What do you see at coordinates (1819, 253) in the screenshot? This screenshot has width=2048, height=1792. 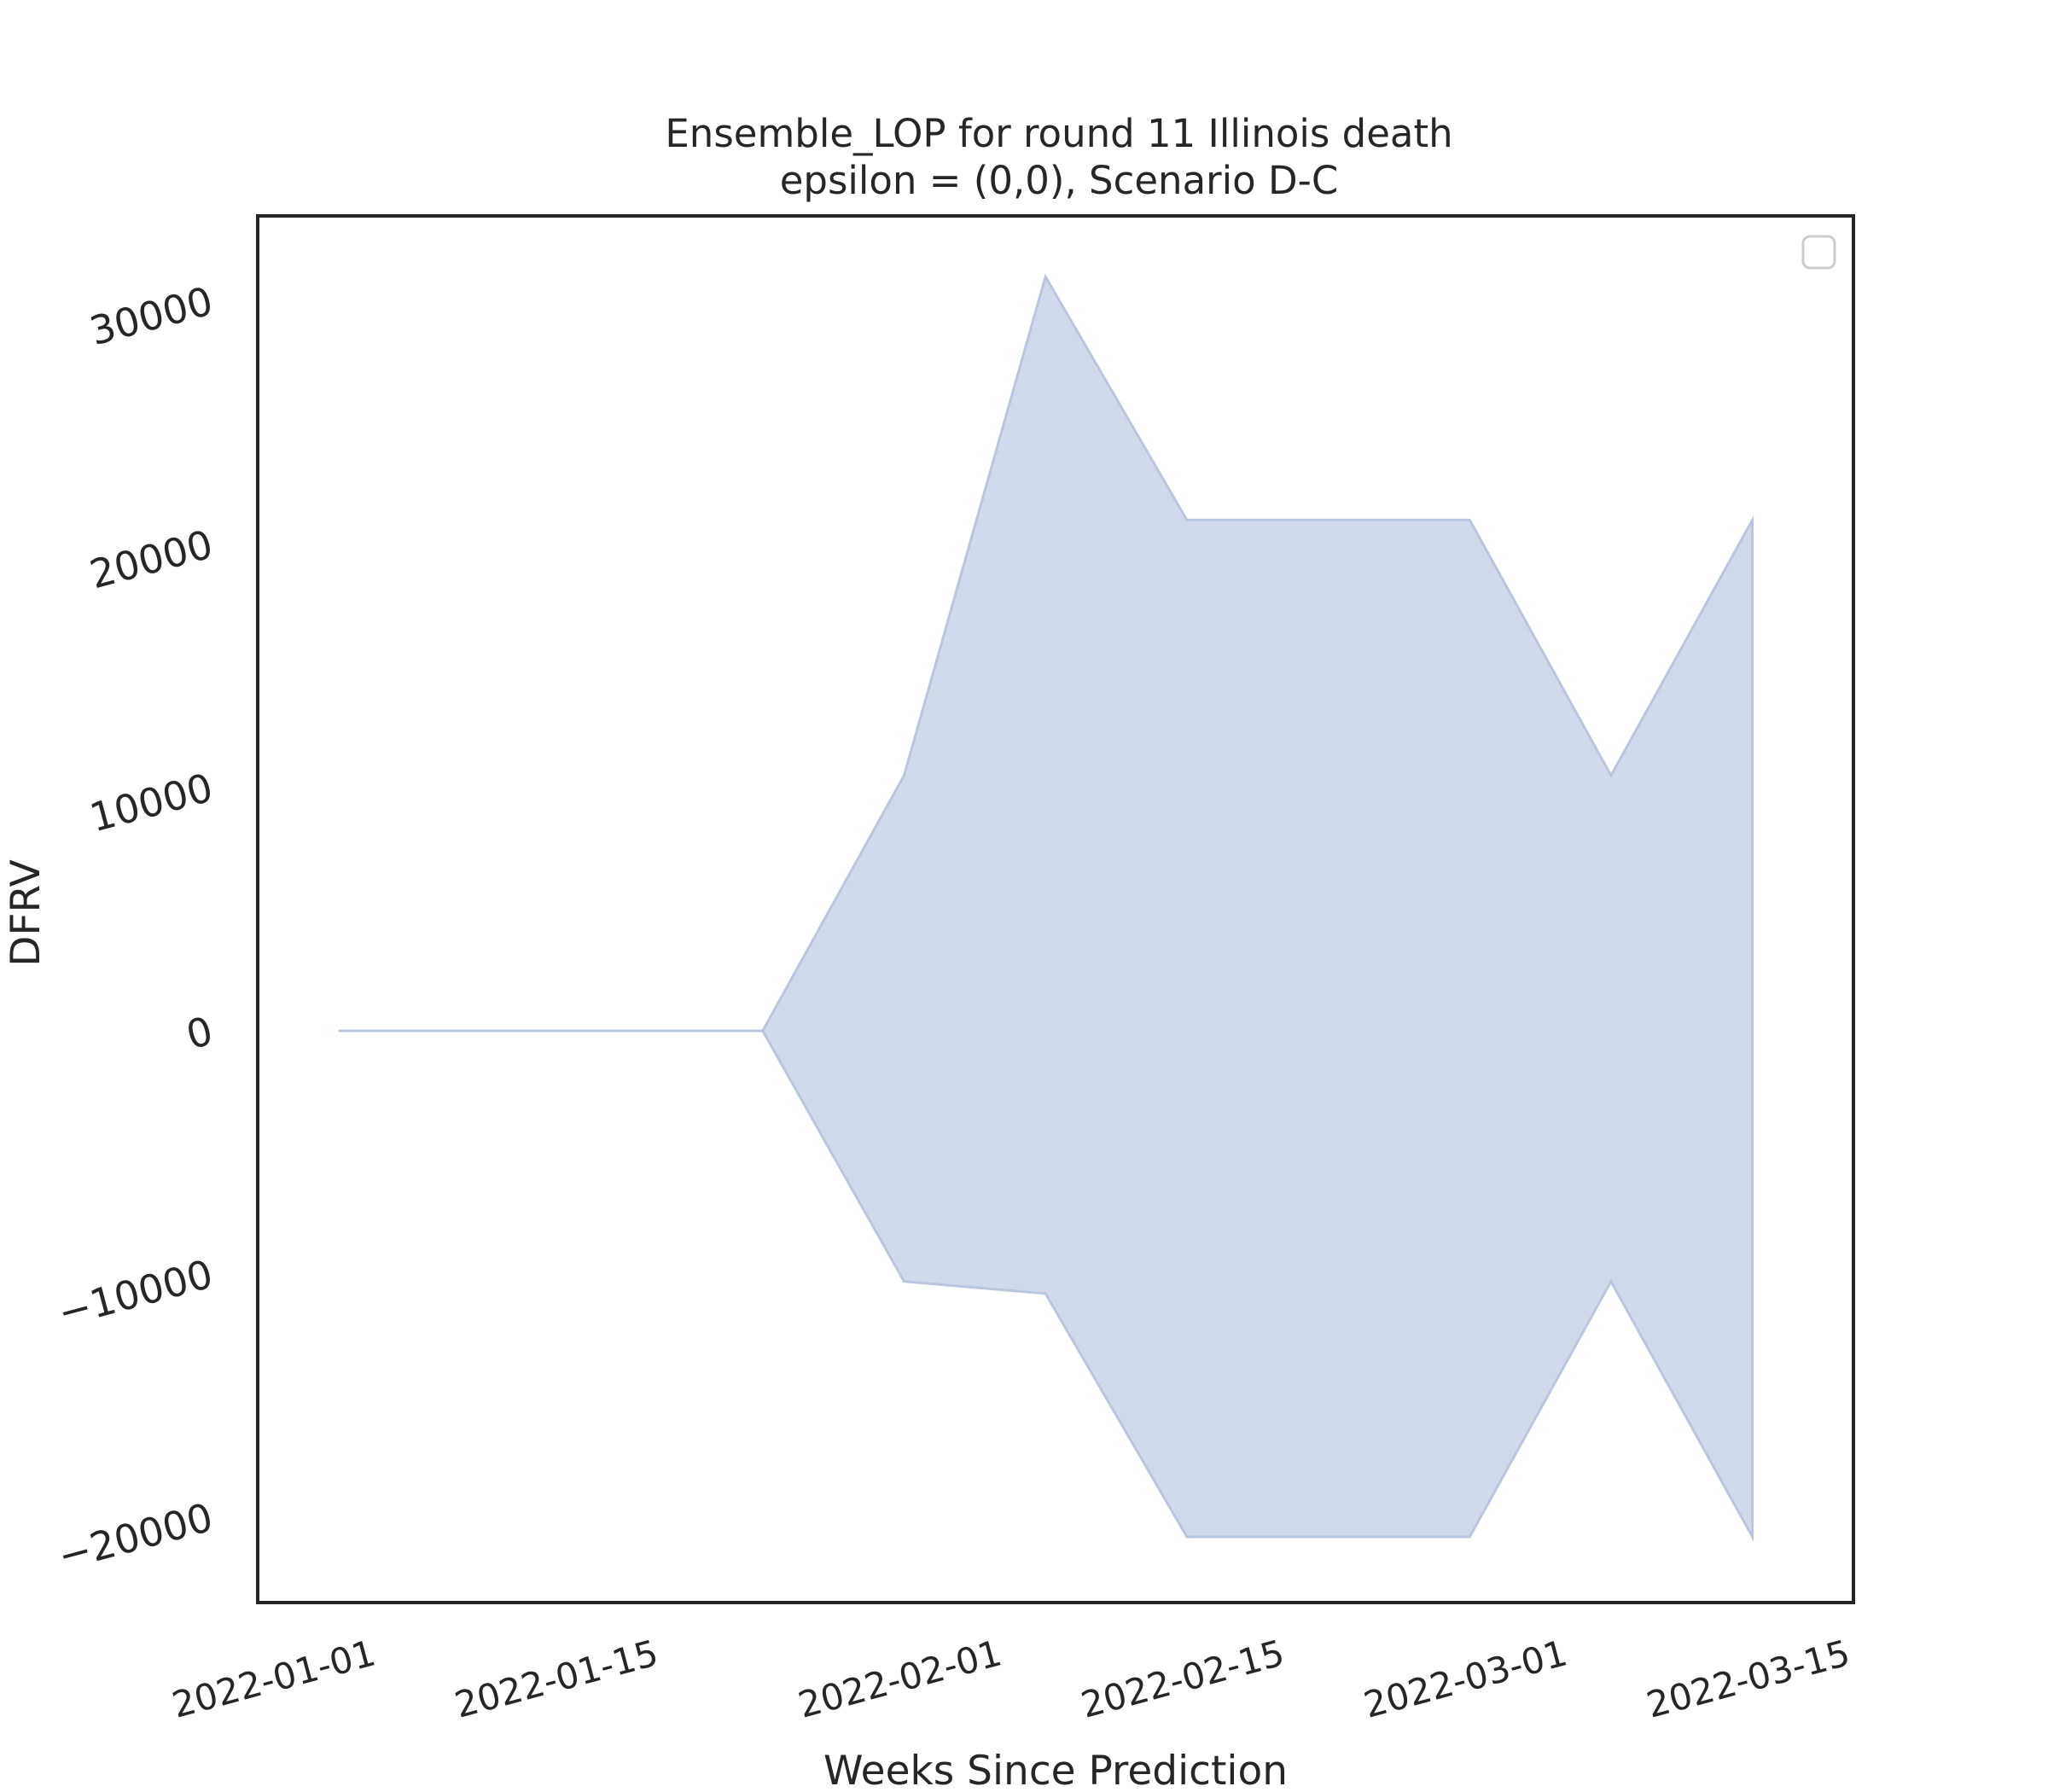 I see `legend-box` at bounding box center [1819, 253].